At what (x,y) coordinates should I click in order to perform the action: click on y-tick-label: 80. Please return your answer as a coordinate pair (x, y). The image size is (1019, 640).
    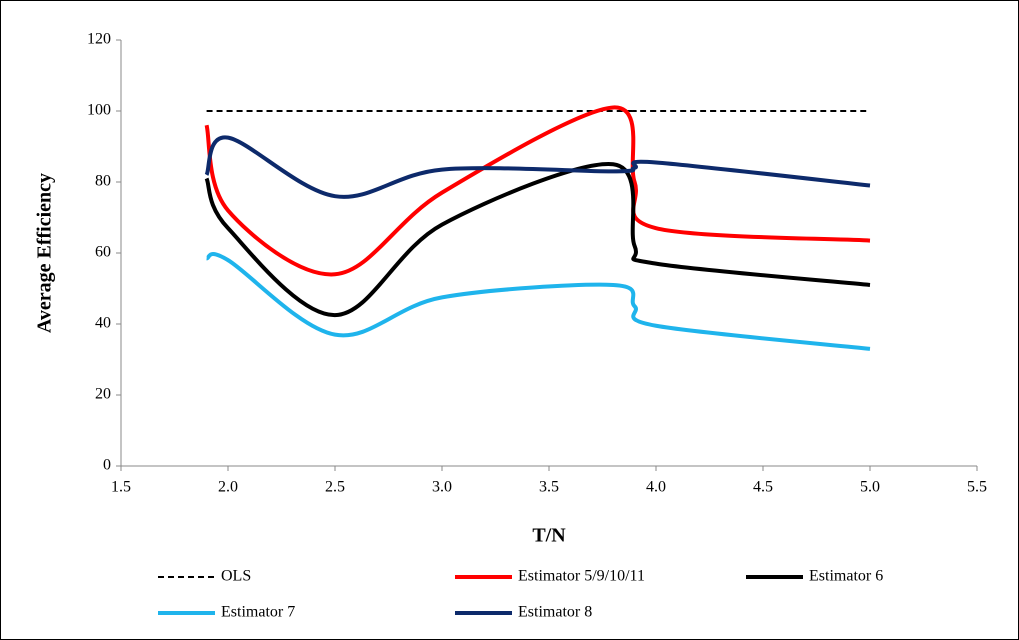
    Looking at the image, I should click on (103, 181).